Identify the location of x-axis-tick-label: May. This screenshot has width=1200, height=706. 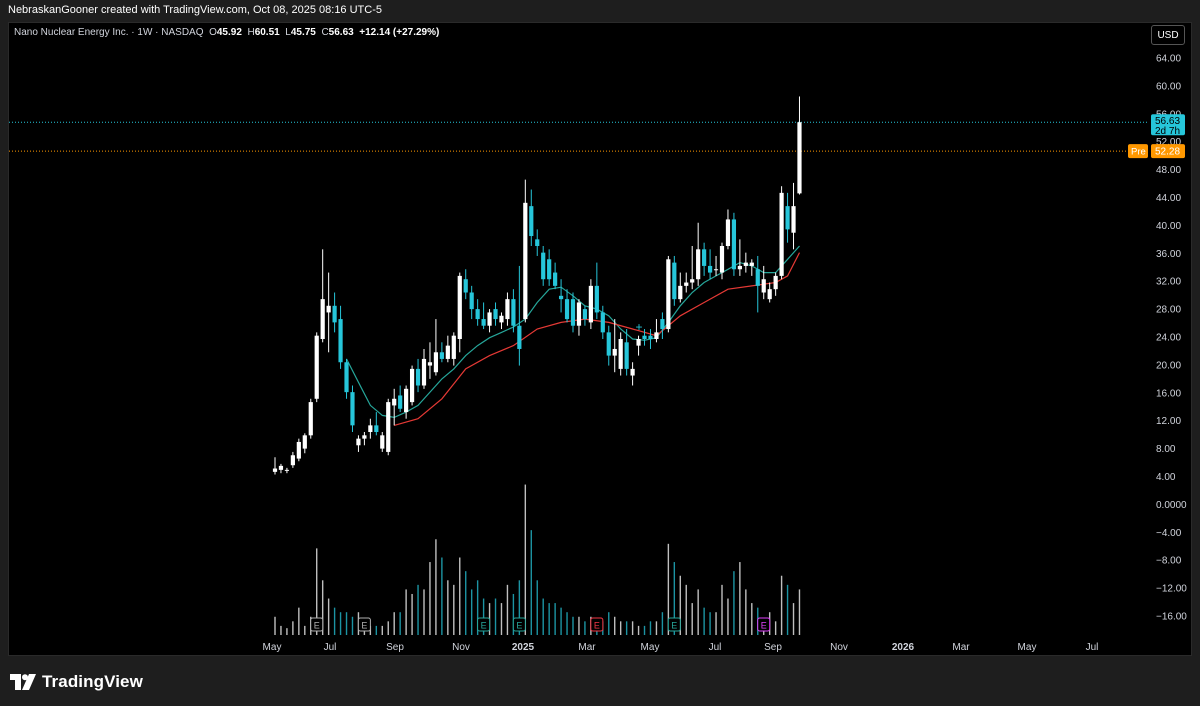
(650, 647).